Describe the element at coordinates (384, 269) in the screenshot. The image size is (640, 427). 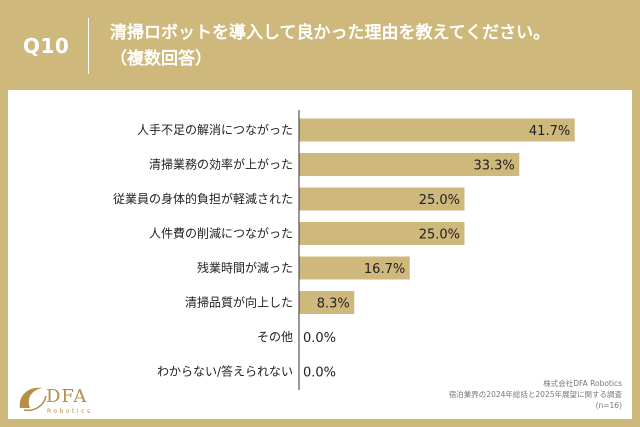
I see `value-label: 16.7%` at that location.